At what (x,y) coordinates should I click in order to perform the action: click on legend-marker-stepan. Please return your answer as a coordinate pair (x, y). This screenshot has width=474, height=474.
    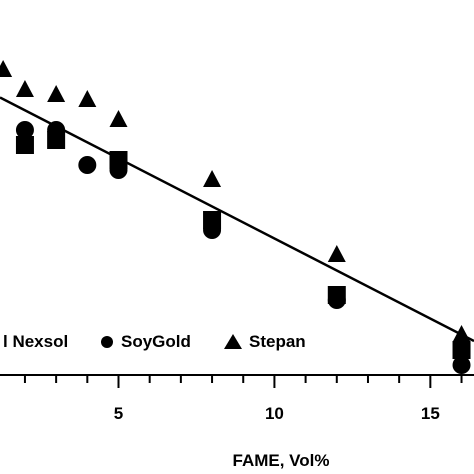
    Looking at the image, I should click on (233, 341).